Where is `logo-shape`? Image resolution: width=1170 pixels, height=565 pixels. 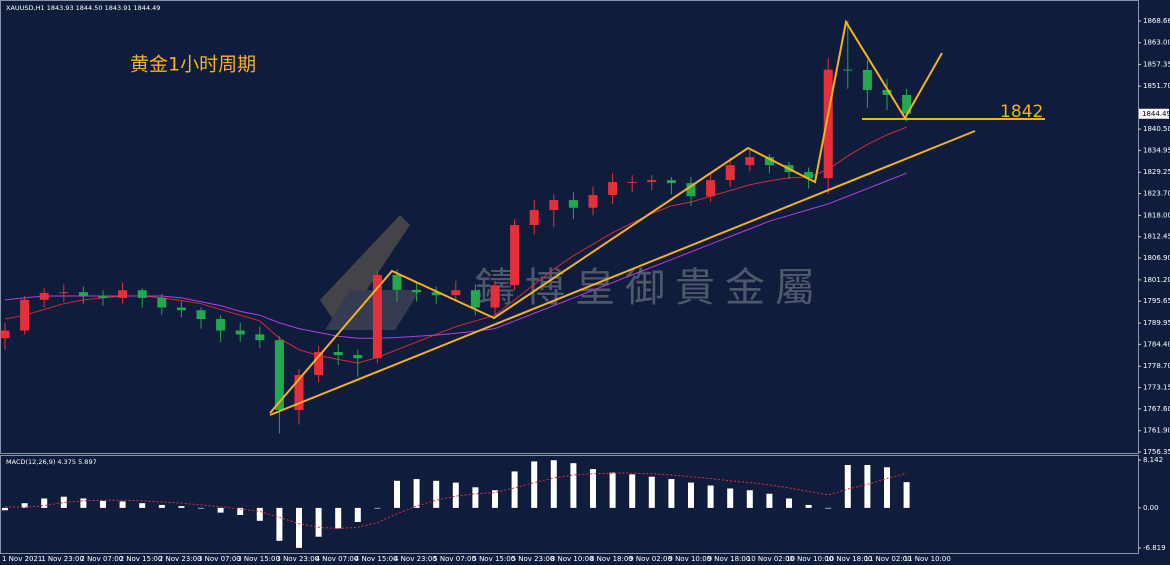
logo-shape is located at coordinates (365, 272).